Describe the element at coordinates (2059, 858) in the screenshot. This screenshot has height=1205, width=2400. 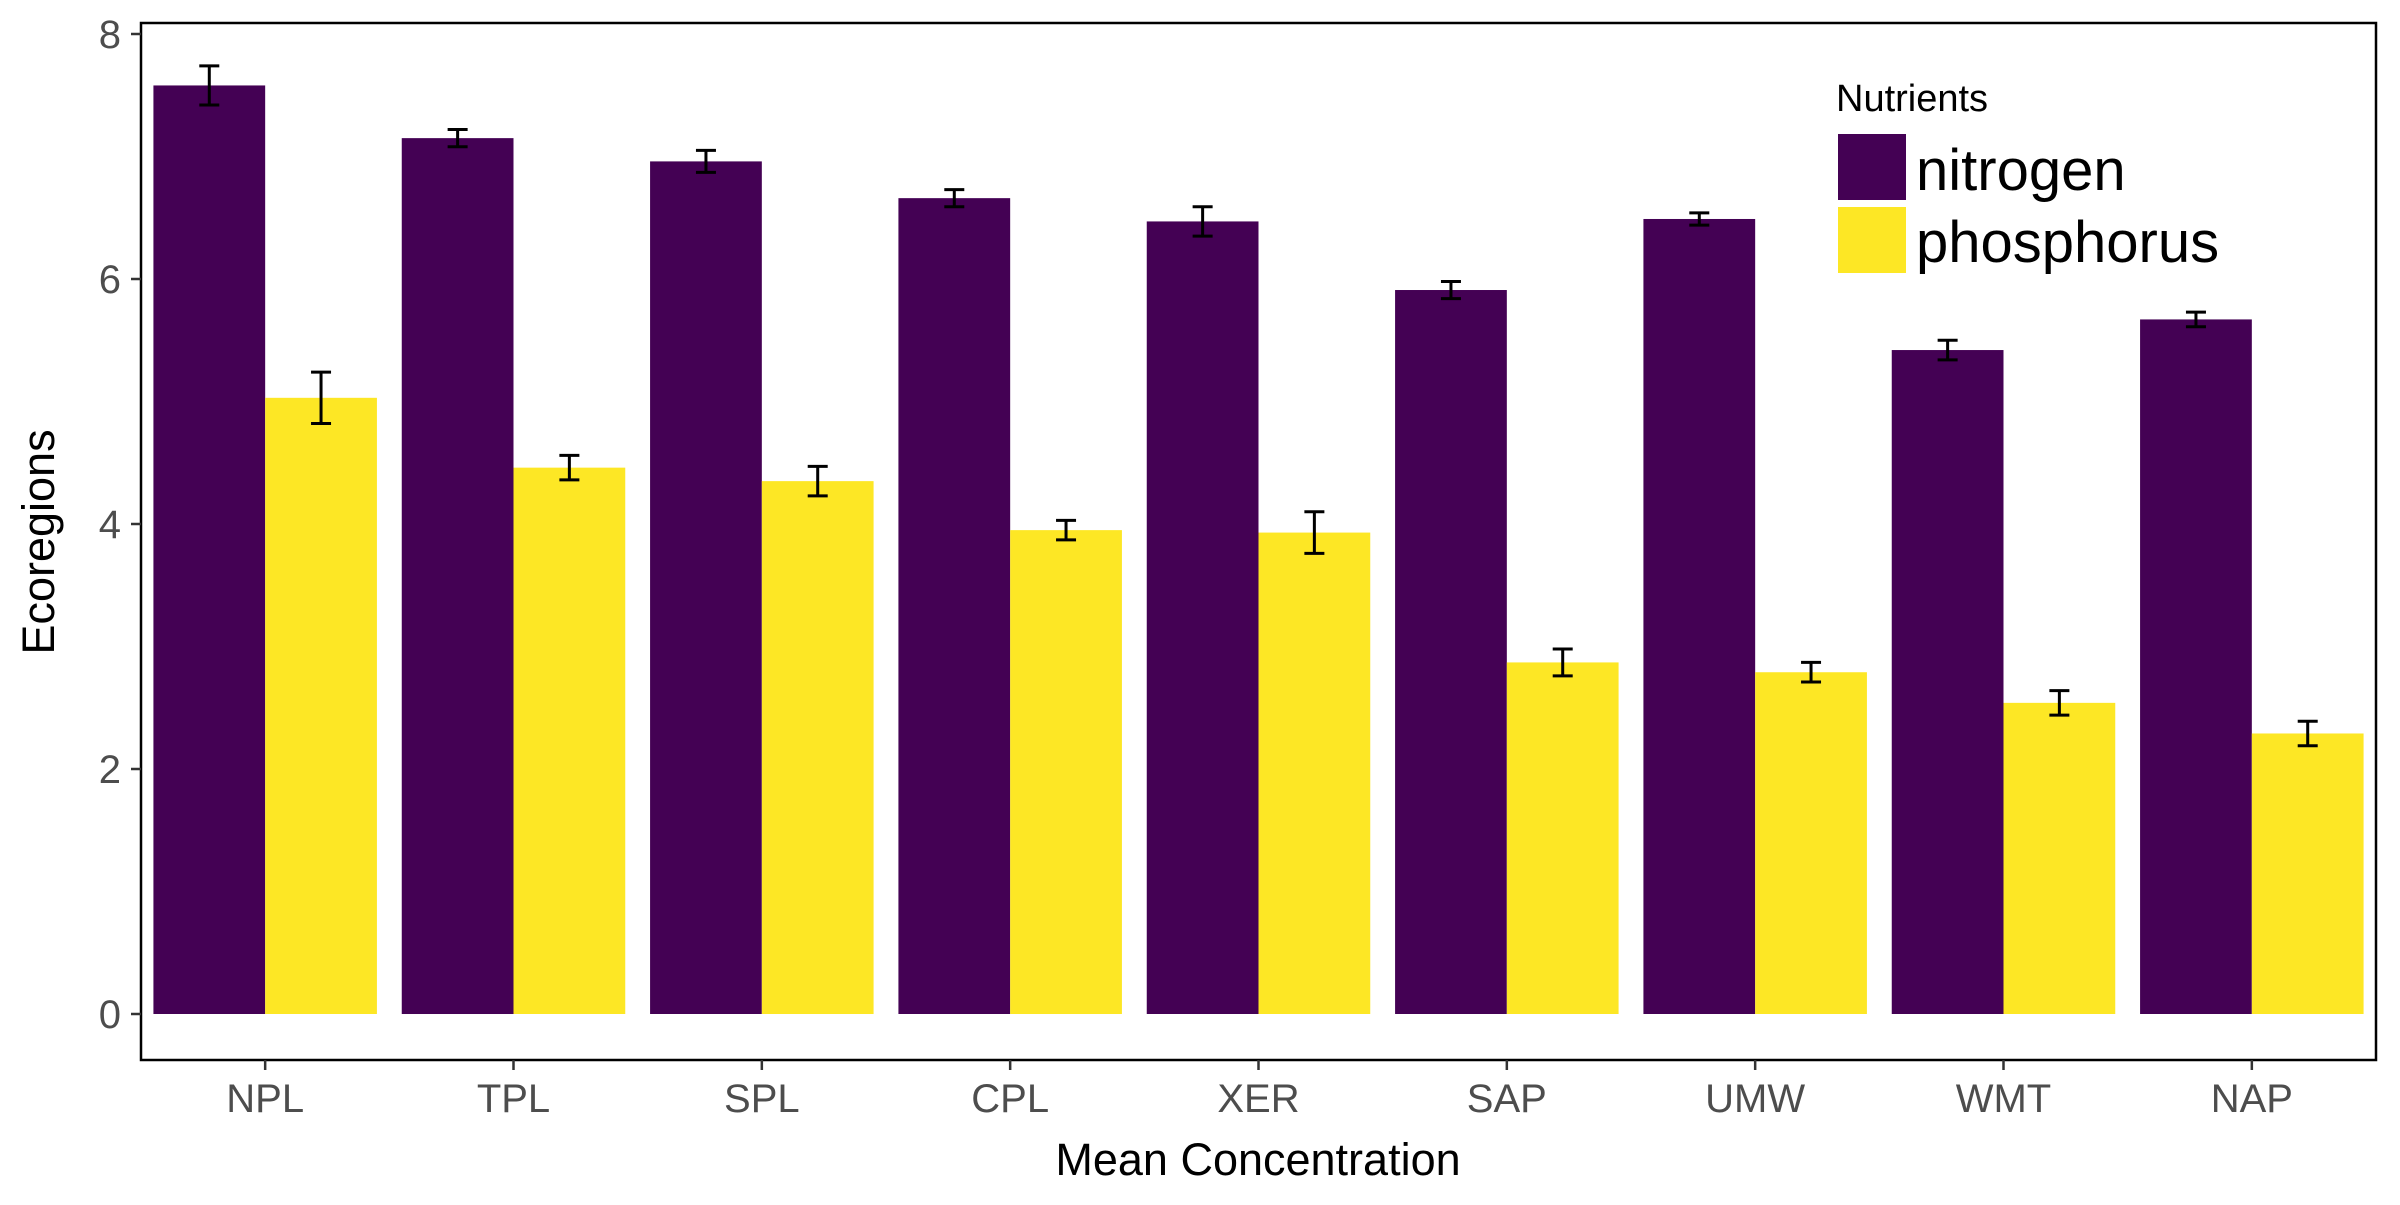
I see `bar-phosphorus-WMT` at that location.